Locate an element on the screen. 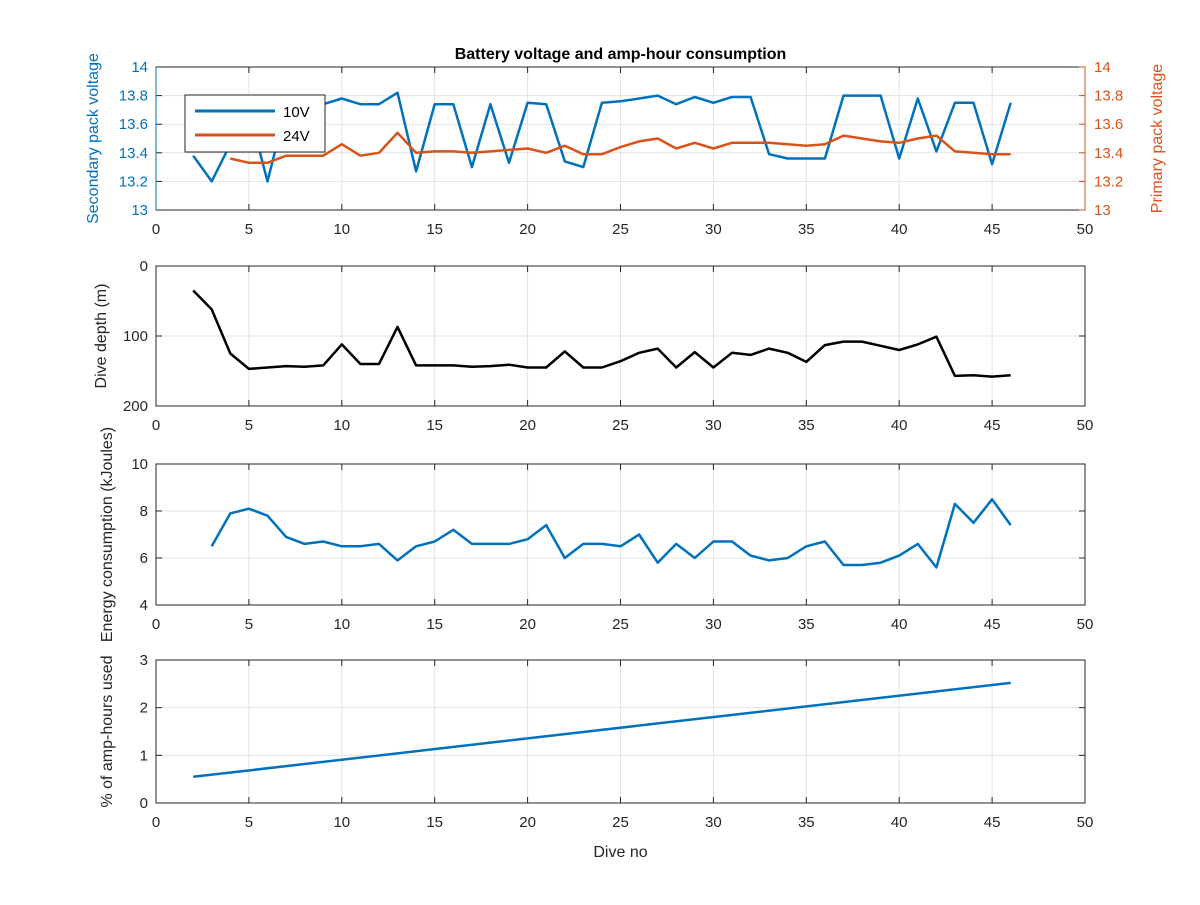  y-tick-label: 13.6 is located at coordinates (133, 124).